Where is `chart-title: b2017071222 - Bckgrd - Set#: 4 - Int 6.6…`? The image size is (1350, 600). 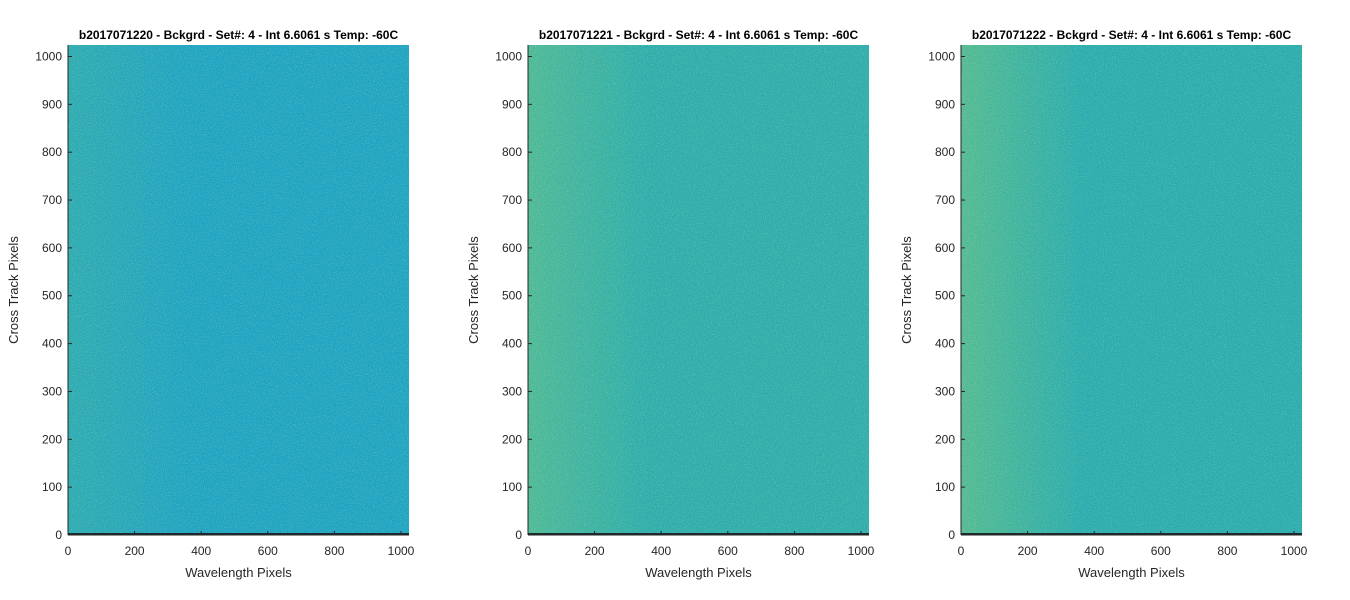
chart-title: b2017071222 - Bckgrd - Set#: 4 - Int 6.6… is located at coordinates (1132, 35).